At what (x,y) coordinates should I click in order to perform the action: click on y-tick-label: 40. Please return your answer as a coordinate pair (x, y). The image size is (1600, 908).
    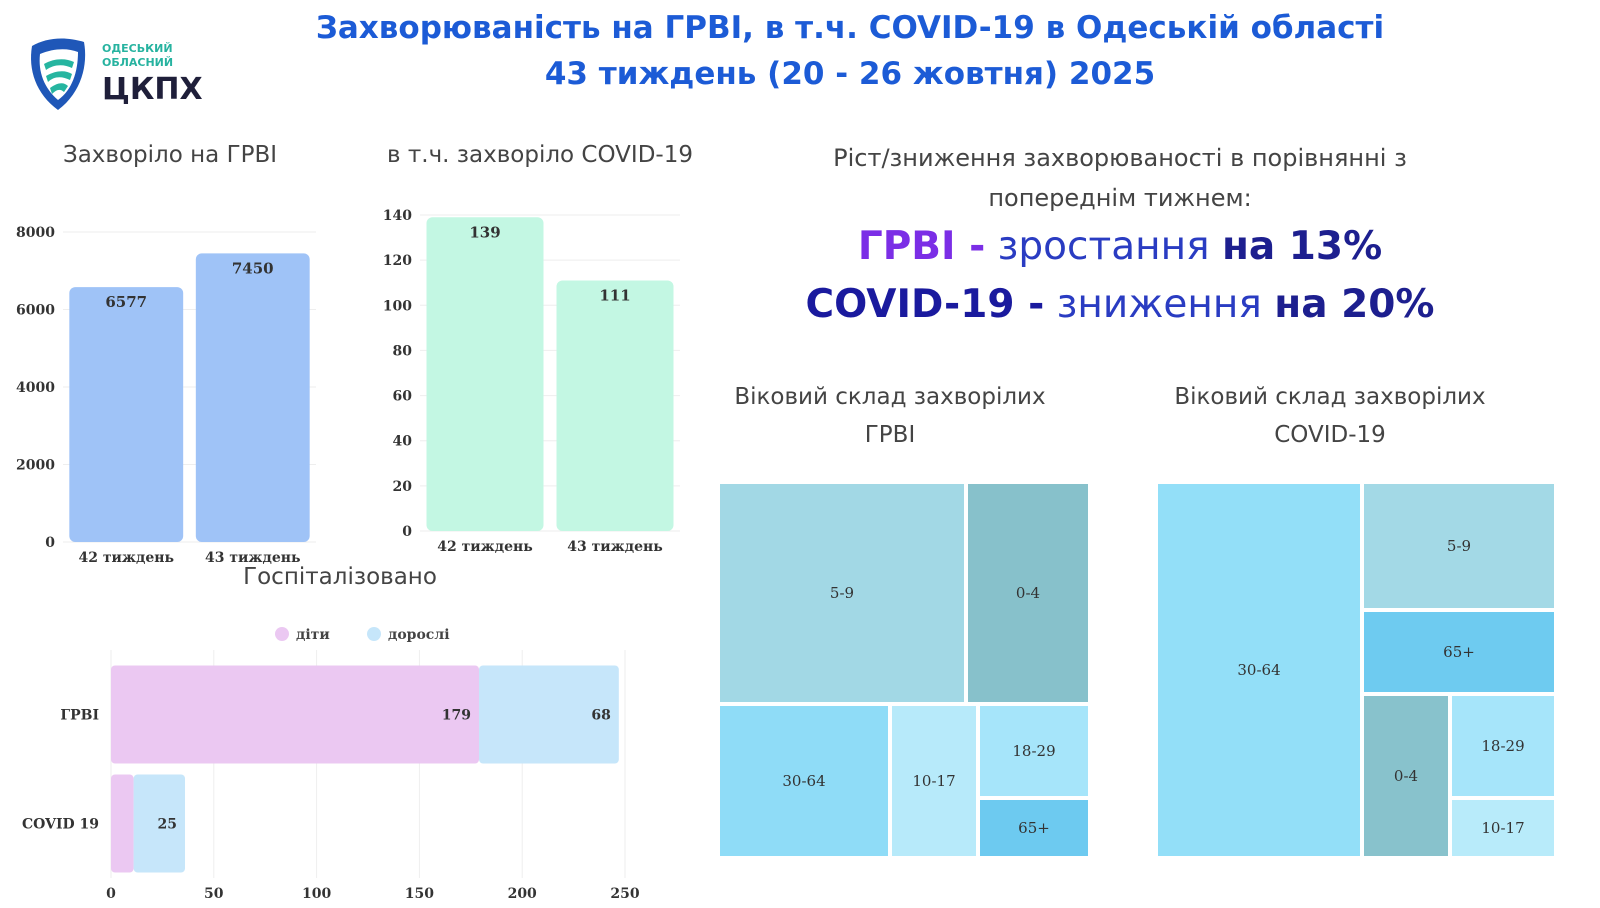
    Looking at the image, I should click on (403, 442).